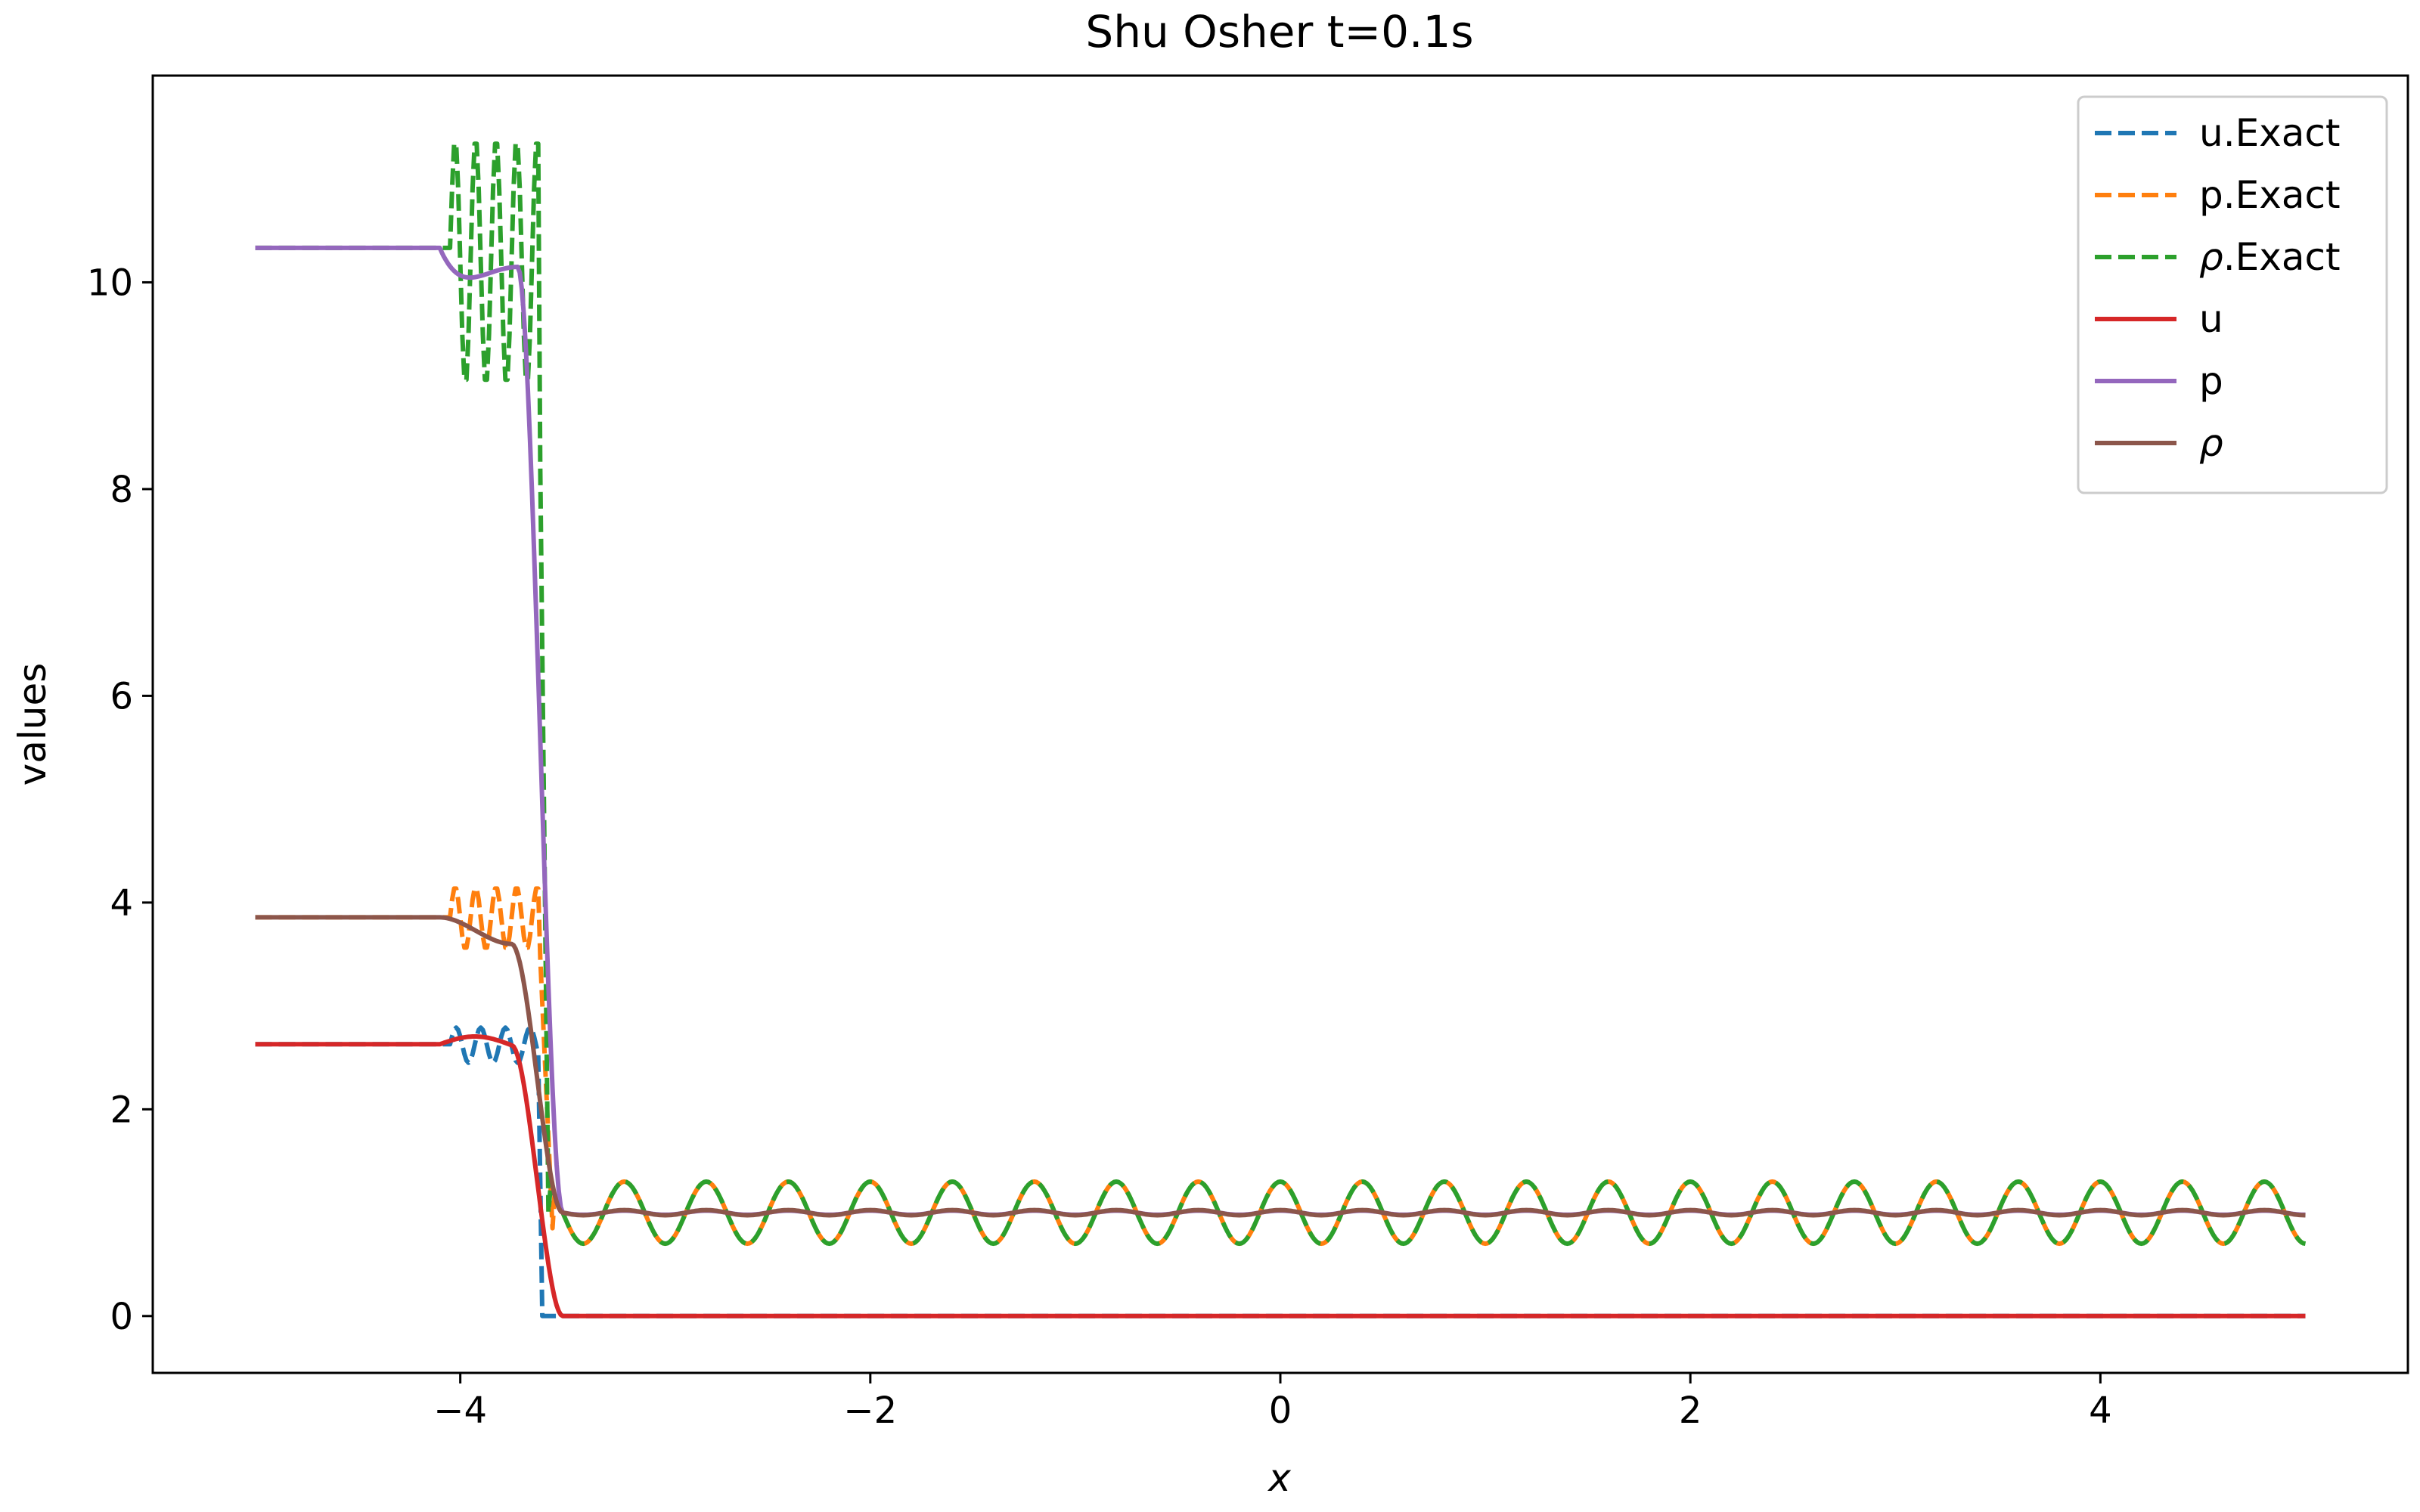  Describe the element at coordinates (1279, 32) in the screenshot. I see `chart-title: Shu Osher t=0.1s` at that location.